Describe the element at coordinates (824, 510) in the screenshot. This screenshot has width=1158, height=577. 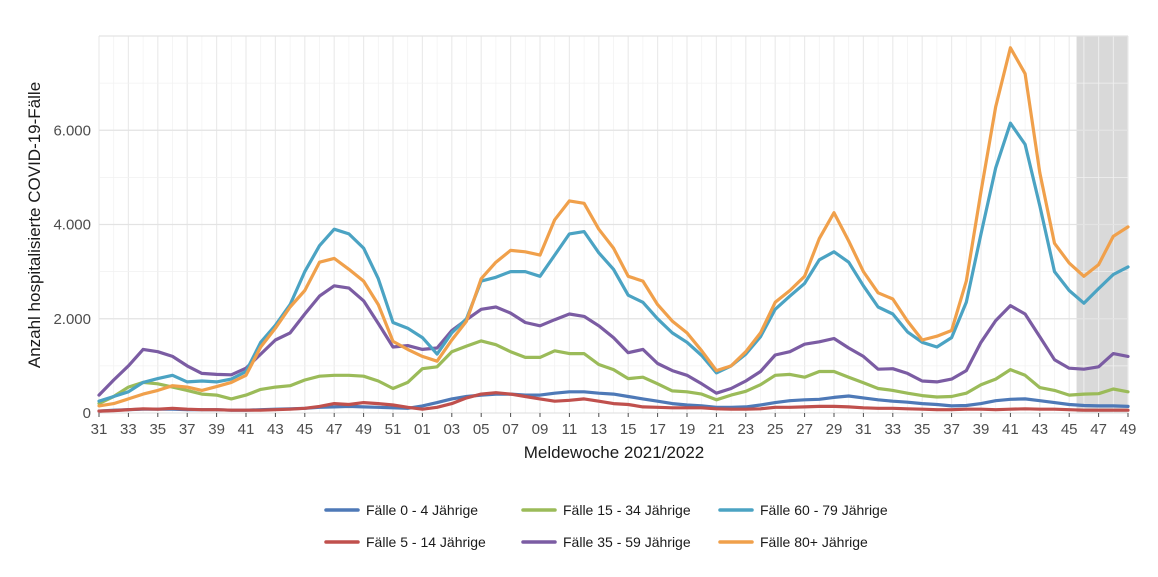
I see `legend-label-4: Fälle 60 - 79 Jährige` at that location.